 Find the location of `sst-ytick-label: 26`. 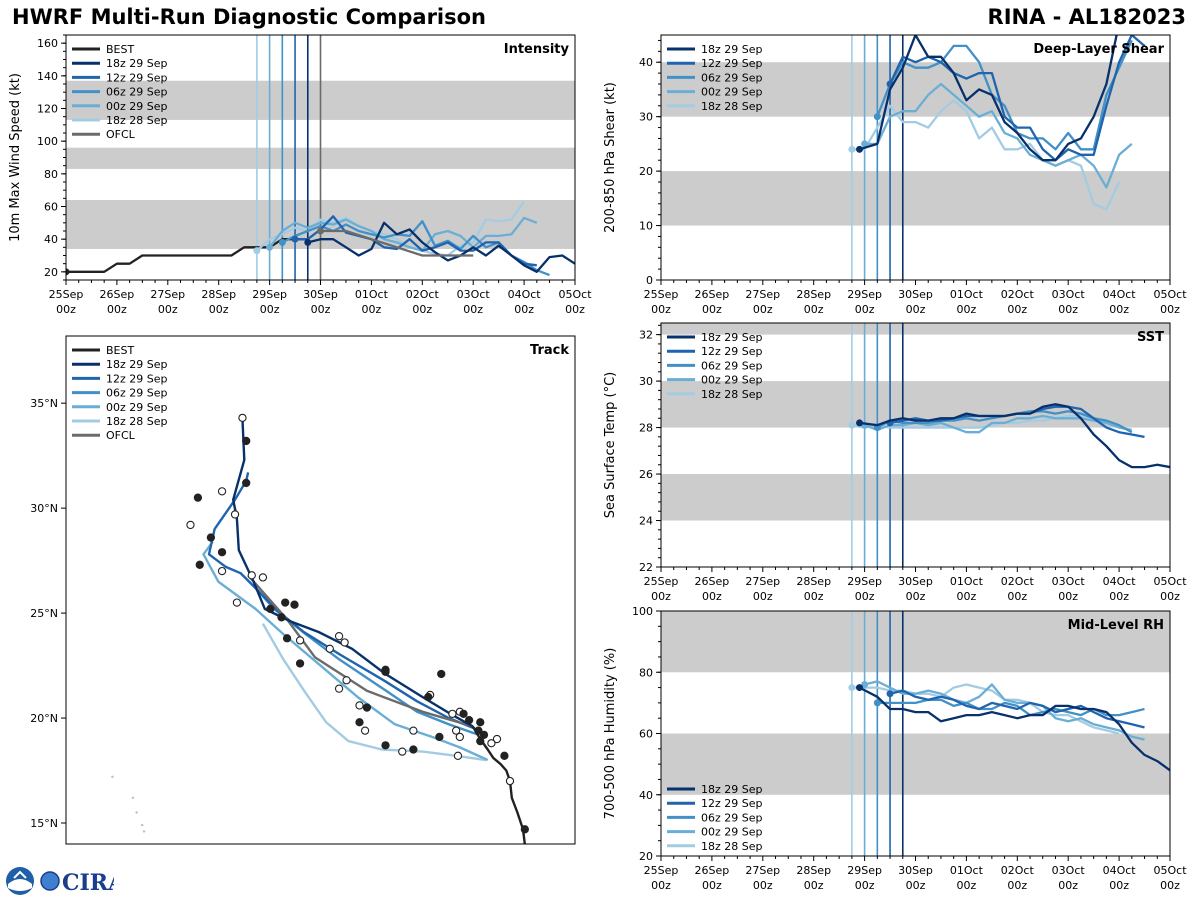

sst-ytick-label: 26 is located at coordinates (646, 474).